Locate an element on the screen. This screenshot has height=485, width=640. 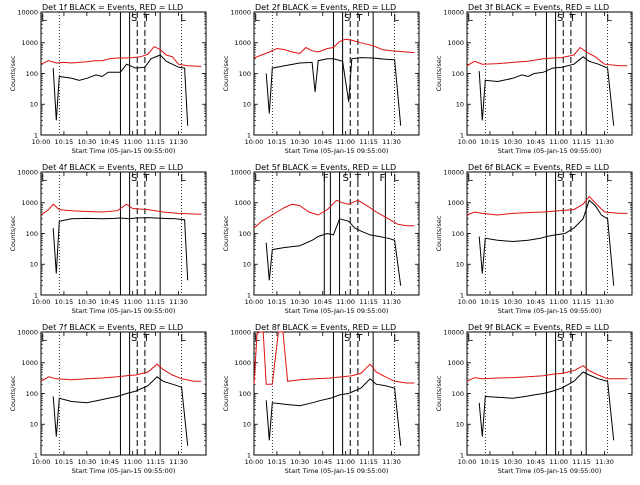
chart-title: Det 6f BLACK = Events, RED = LLD is located at coordinates (538, 167).